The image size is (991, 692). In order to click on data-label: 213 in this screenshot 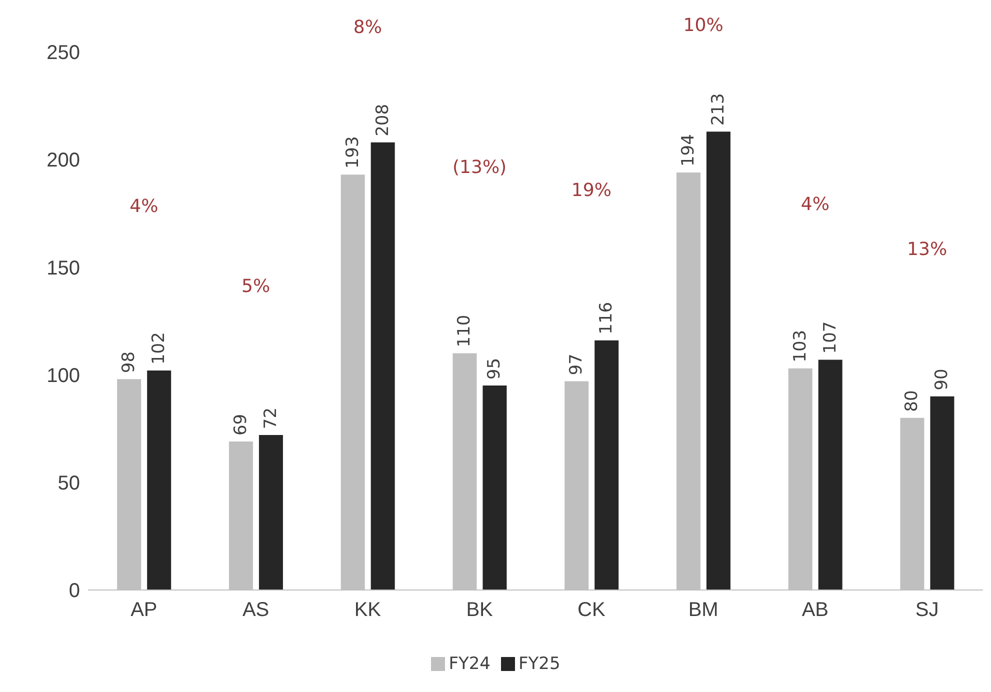, I will do `click(718, 109)`.